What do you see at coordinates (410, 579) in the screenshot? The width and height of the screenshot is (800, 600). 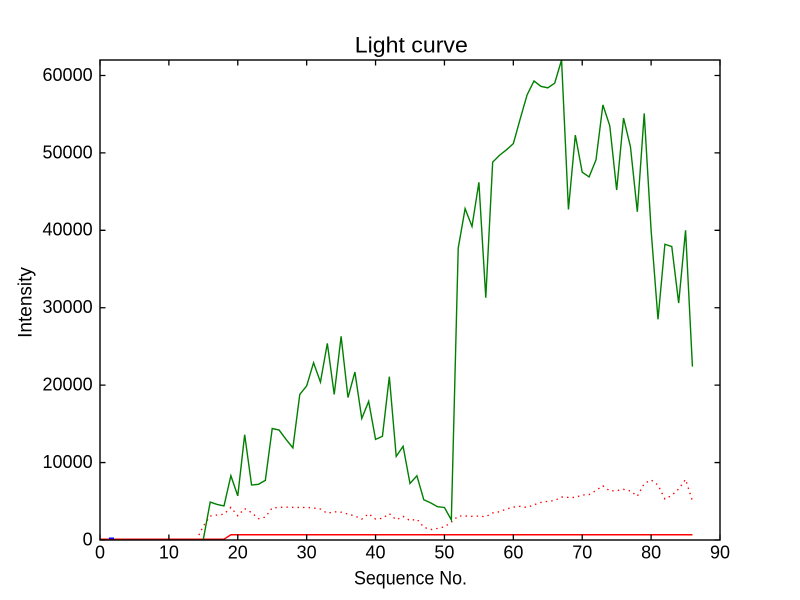 I see `svg-text: Sequence No.` at bounding box center [410, 579].